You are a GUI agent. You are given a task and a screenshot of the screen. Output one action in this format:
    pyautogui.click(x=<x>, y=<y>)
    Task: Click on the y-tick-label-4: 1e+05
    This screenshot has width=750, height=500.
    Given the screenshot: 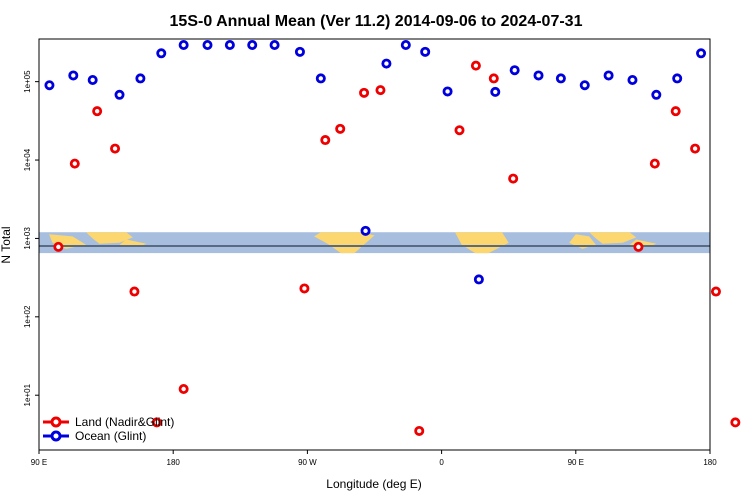 What is the action you would take?
    pyautogui.click(x=27, y=81)
    